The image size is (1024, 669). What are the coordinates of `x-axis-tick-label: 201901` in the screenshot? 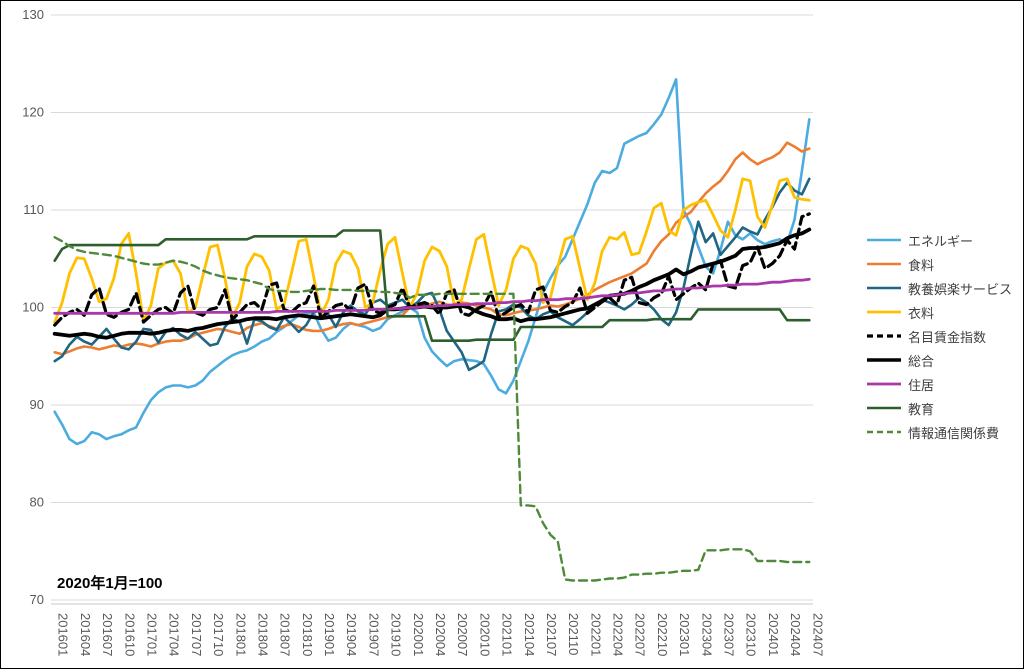 It's located at (329, 634).